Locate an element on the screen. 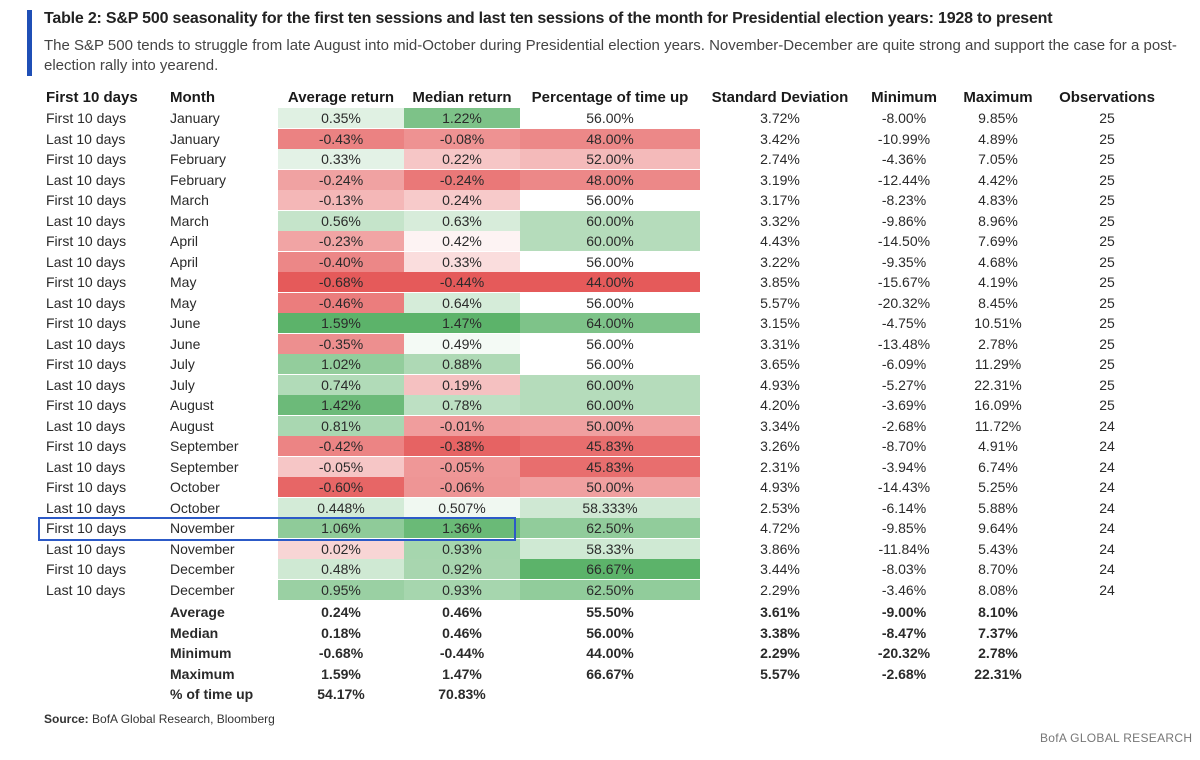 This screenshot has height=760, width=1200. cell-median-return: -0.24% is located at coordinates (462, 179).